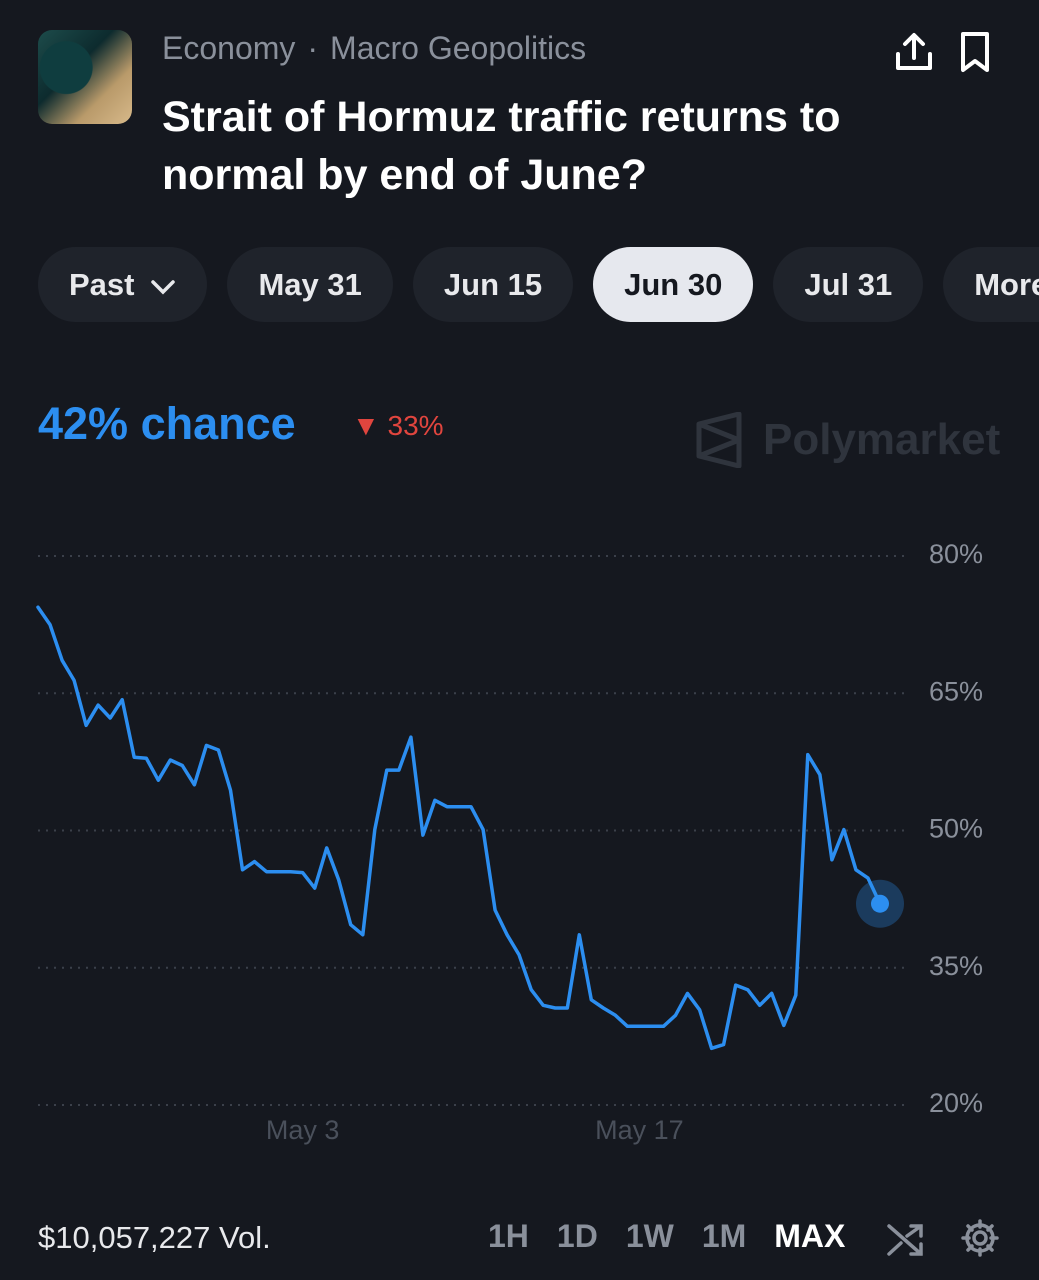 This screenshot has height=1280, width=1039. I want to click on change: ▼ 33%, so click(398, 425).